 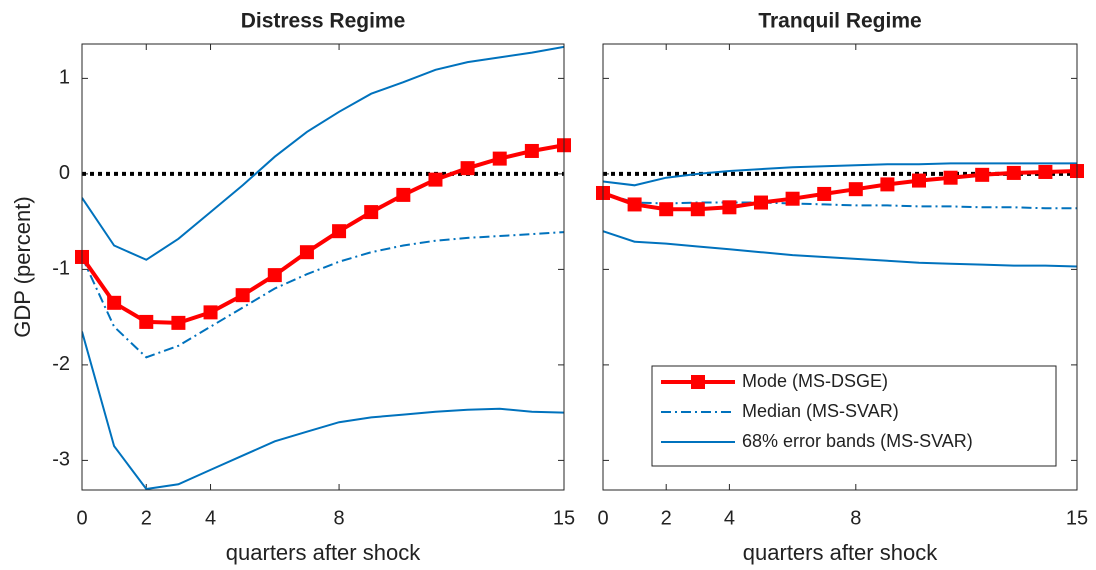 What do you see at coordinates (64, 78) in the screenshot?
I see `y-tick-label: 1` at bounding box center [64, 78].